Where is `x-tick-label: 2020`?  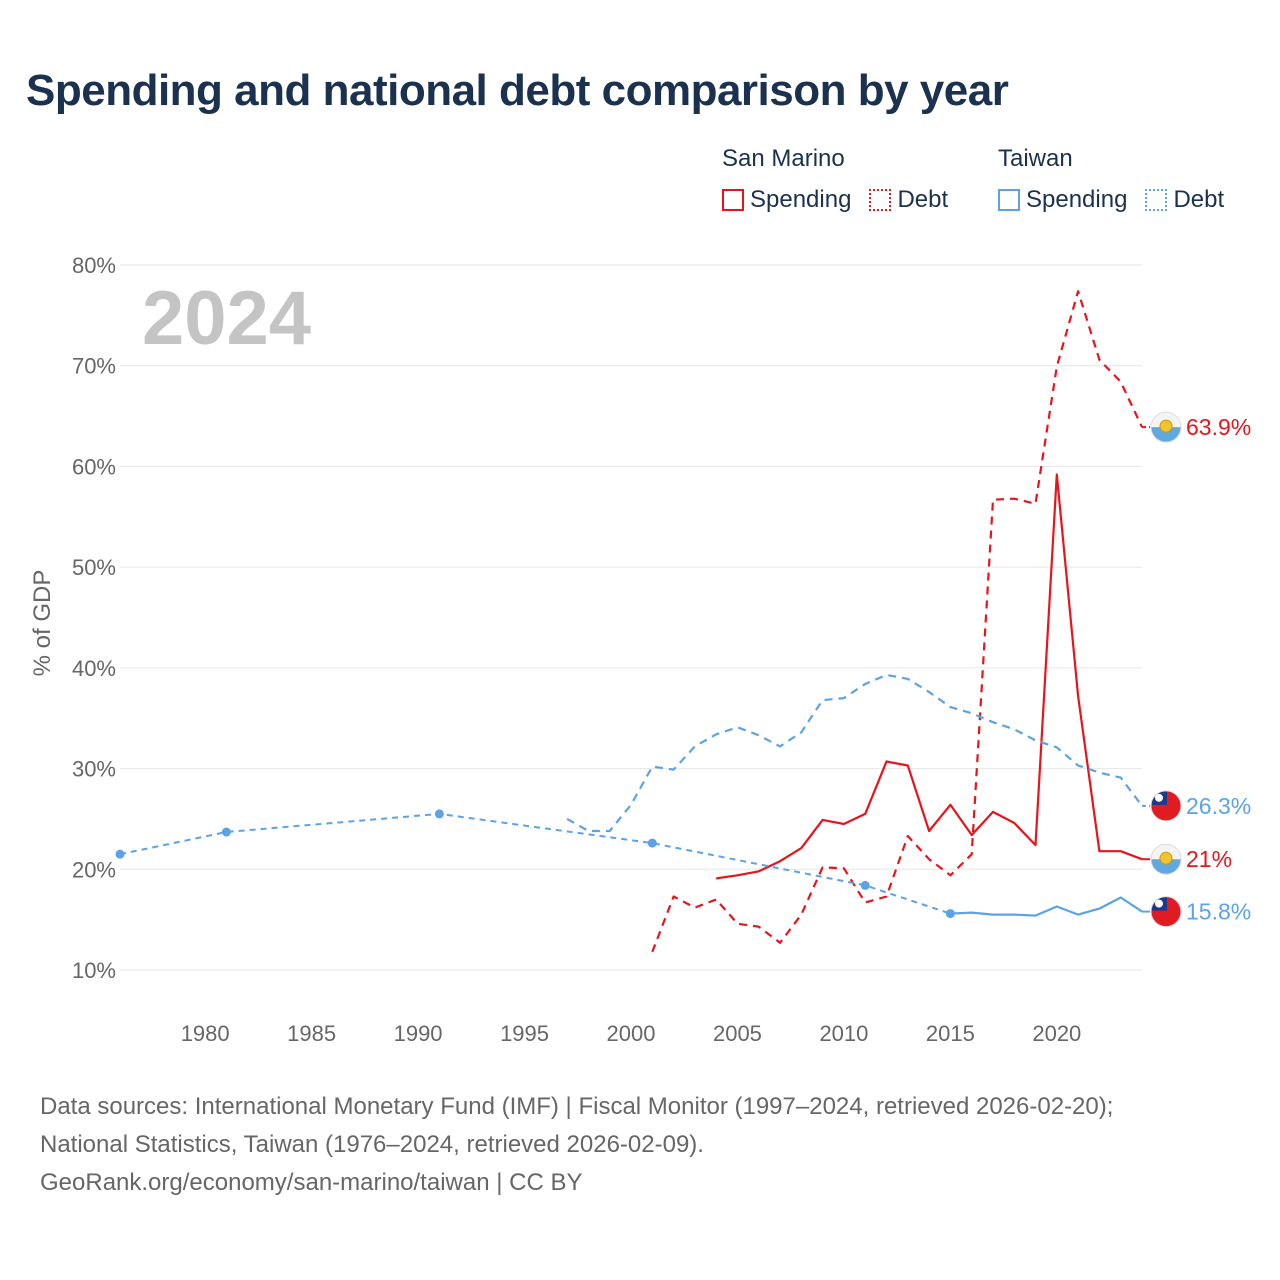 x-tick-label: 2020 is located at coordinates (1056, 1033).